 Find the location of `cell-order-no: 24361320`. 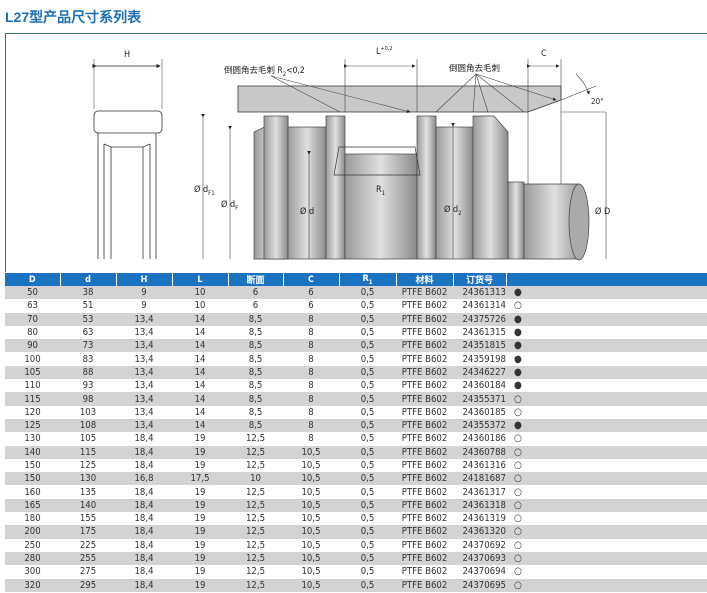

cell-order-no: 24361320 is located at coordinates (479, 532).